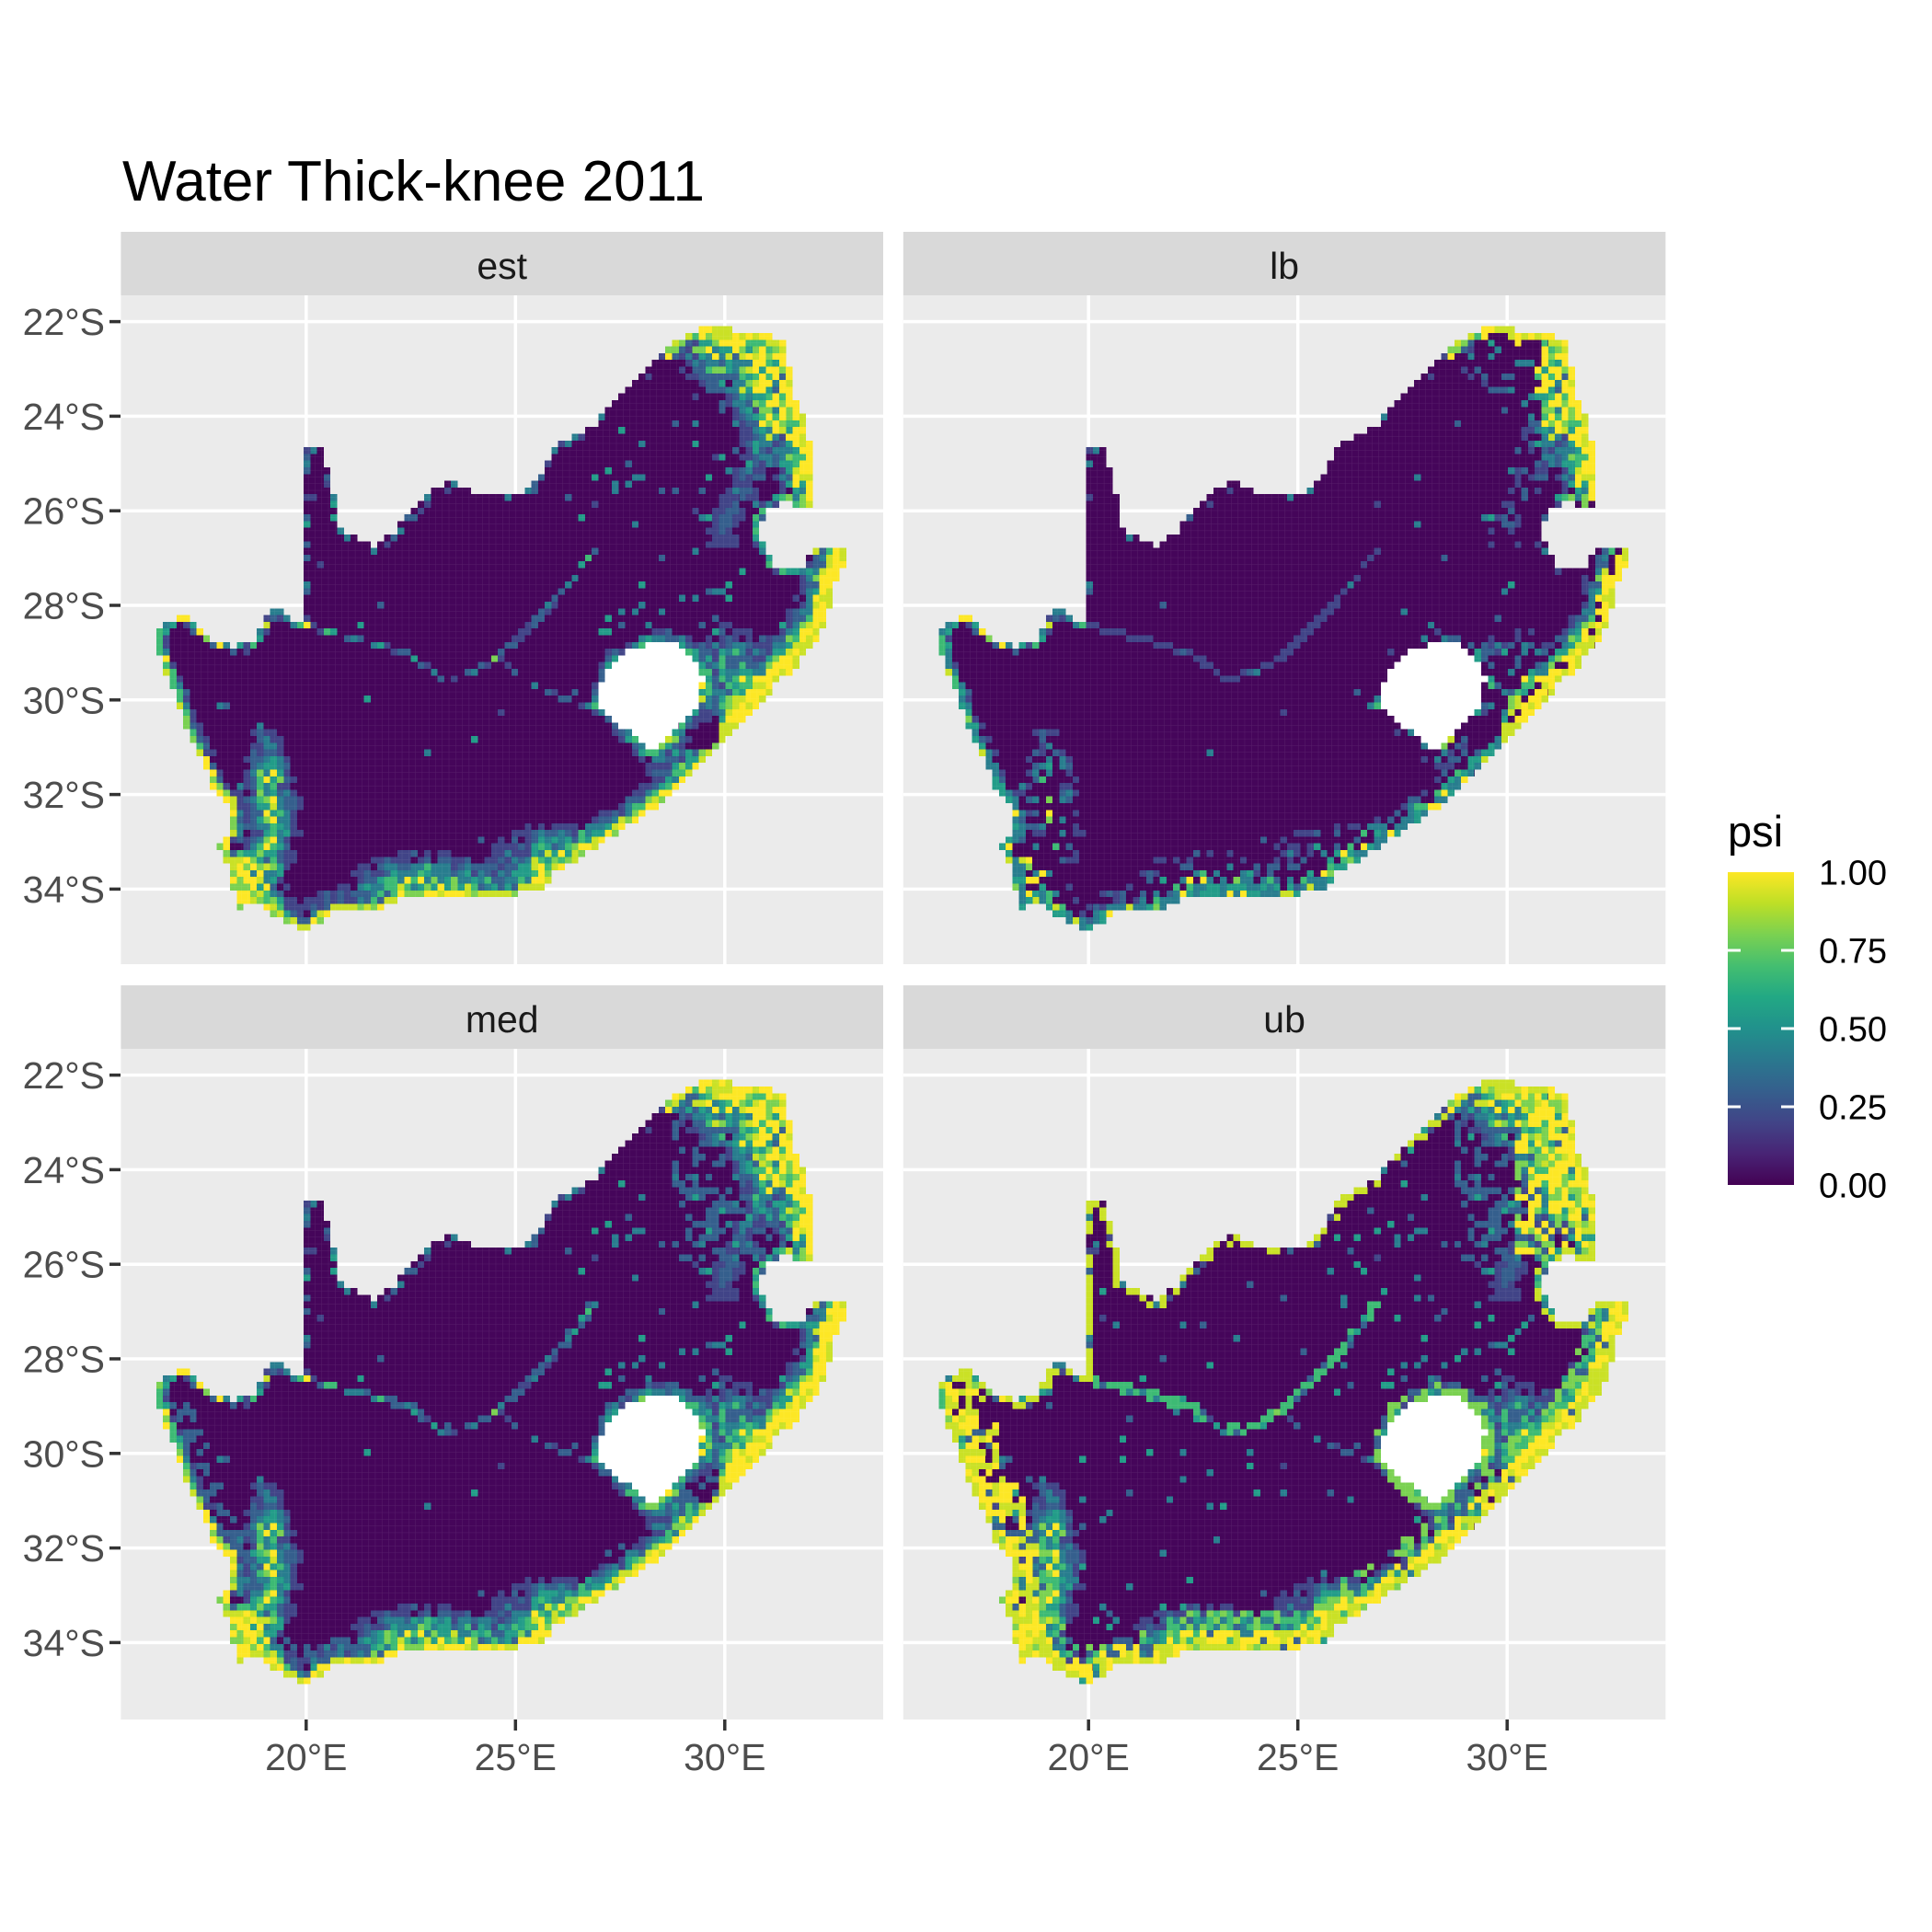 The height and width of the screenshot is (1932, 1932). I want to click on svg-text: lb, so click(1284, 266).